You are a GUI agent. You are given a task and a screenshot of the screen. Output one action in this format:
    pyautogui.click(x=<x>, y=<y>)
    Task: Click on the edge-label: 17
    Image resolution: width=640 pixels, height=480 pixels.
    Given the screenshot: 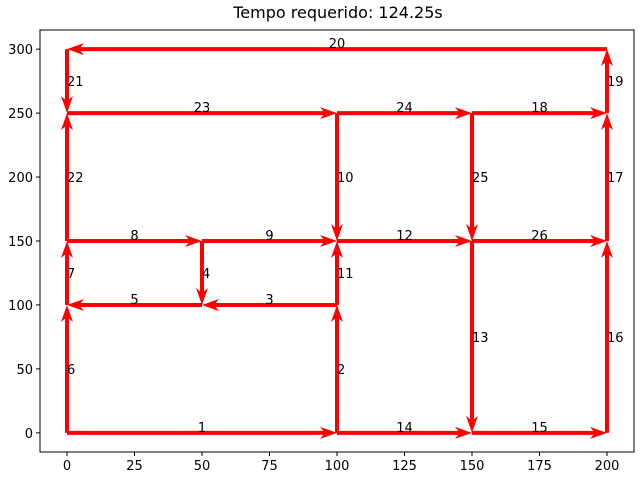 What is the action you would take?
    pyautogui.click(x=615, y=178)
    